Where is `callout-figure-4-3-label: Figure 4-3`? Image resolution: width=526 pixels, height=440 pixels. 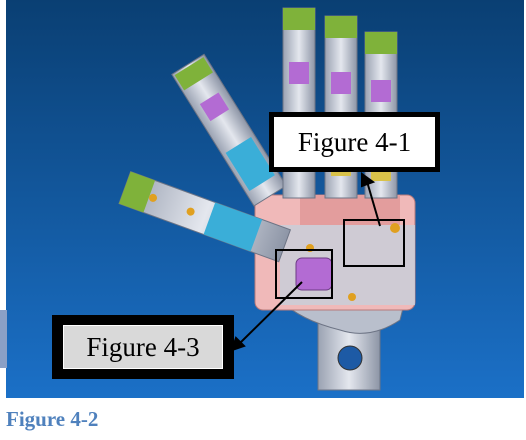
callout-figure-4-3-label: Figure 4-3 is located at coordinates (143, 347).